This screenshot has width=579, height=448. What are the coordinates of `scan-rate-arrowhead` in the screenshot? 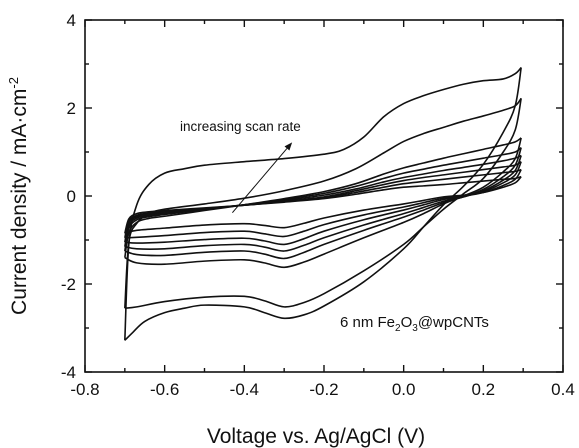 It's located at (288, 146).